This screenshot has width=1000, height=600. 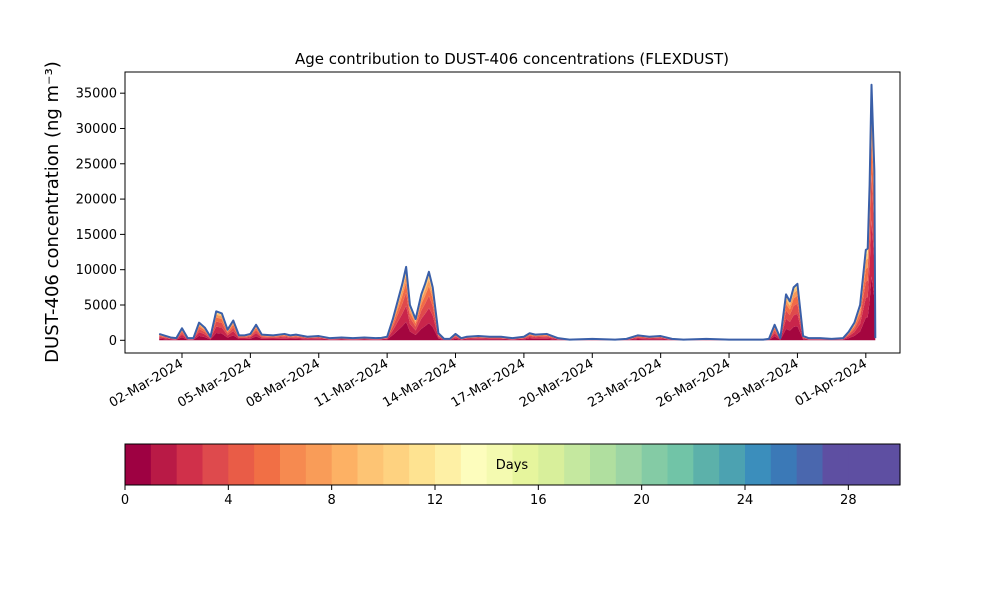 I want to click on x-tick-label: 17-Mar-2024, so click(x=488, y=383).